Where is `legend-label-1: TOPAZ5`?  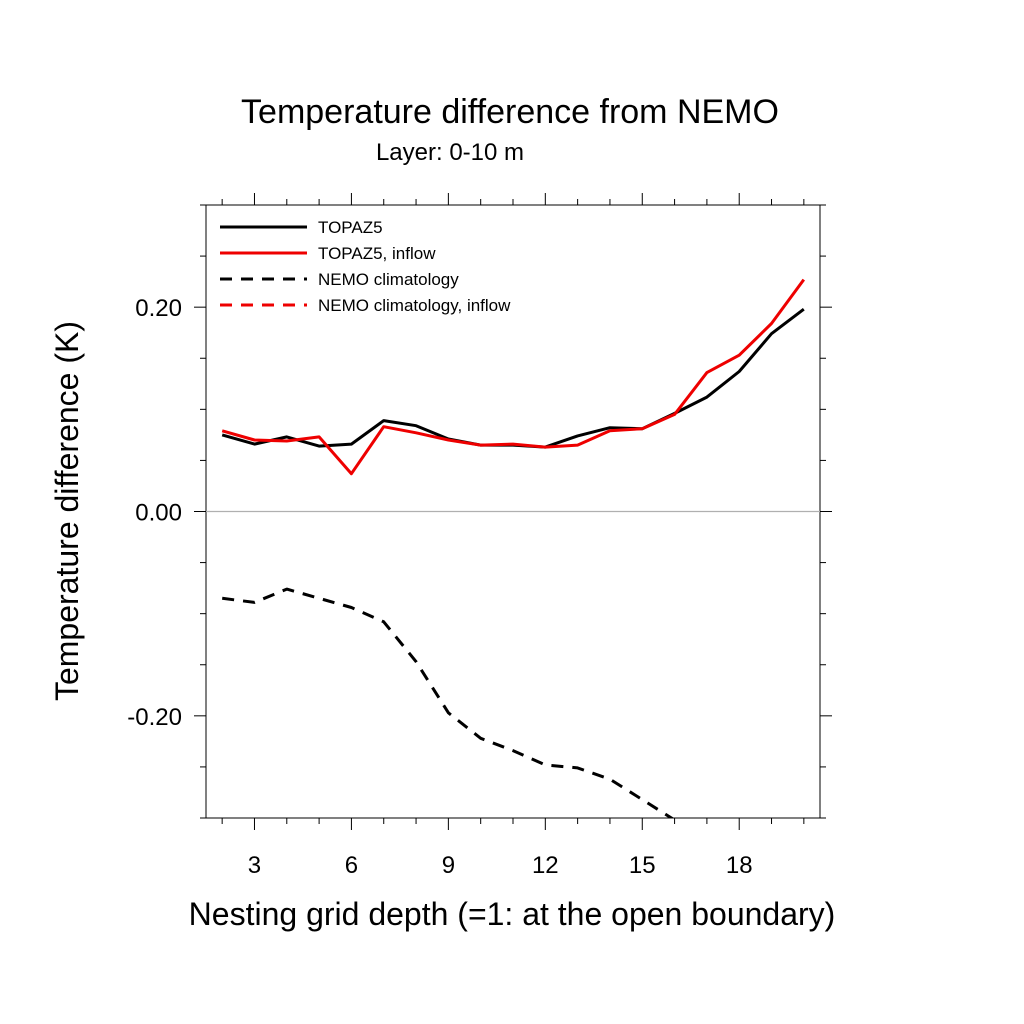
legend-label-1: TOPAZ5 is located at coordinates (350, 227).